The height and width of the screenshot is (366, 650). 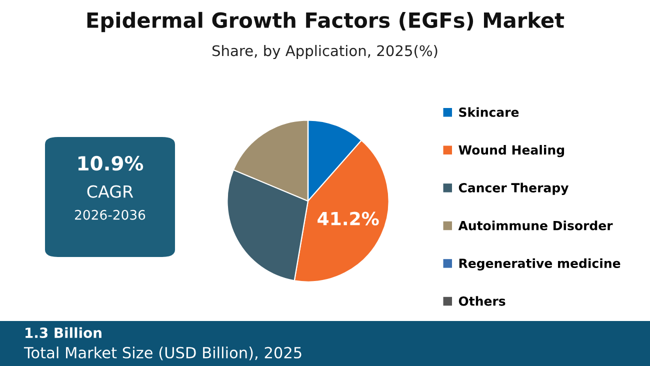 I want to click on data-label: 41.2%, so click(x=348, y=219).